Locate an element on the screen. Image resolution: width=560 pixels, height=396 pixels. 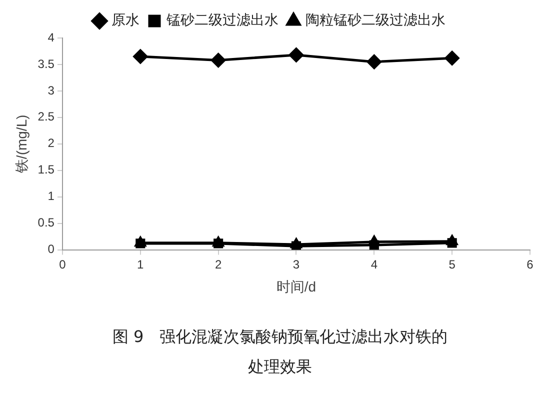
legend-label: 原水 is located at coordinates (126, 20).